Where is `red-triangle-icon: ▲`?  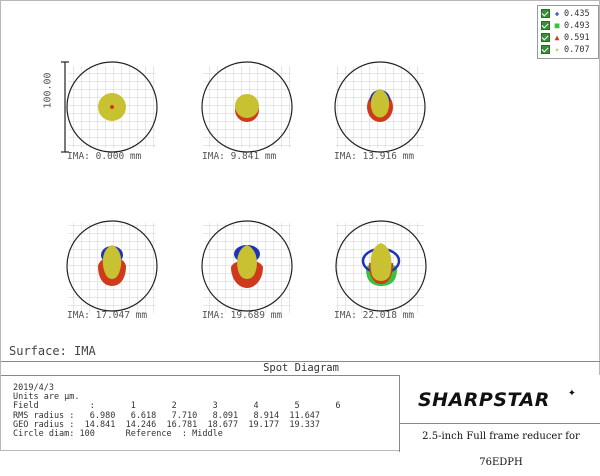 red-triangle-icon: ▲ is located at coordinates (557, 37).